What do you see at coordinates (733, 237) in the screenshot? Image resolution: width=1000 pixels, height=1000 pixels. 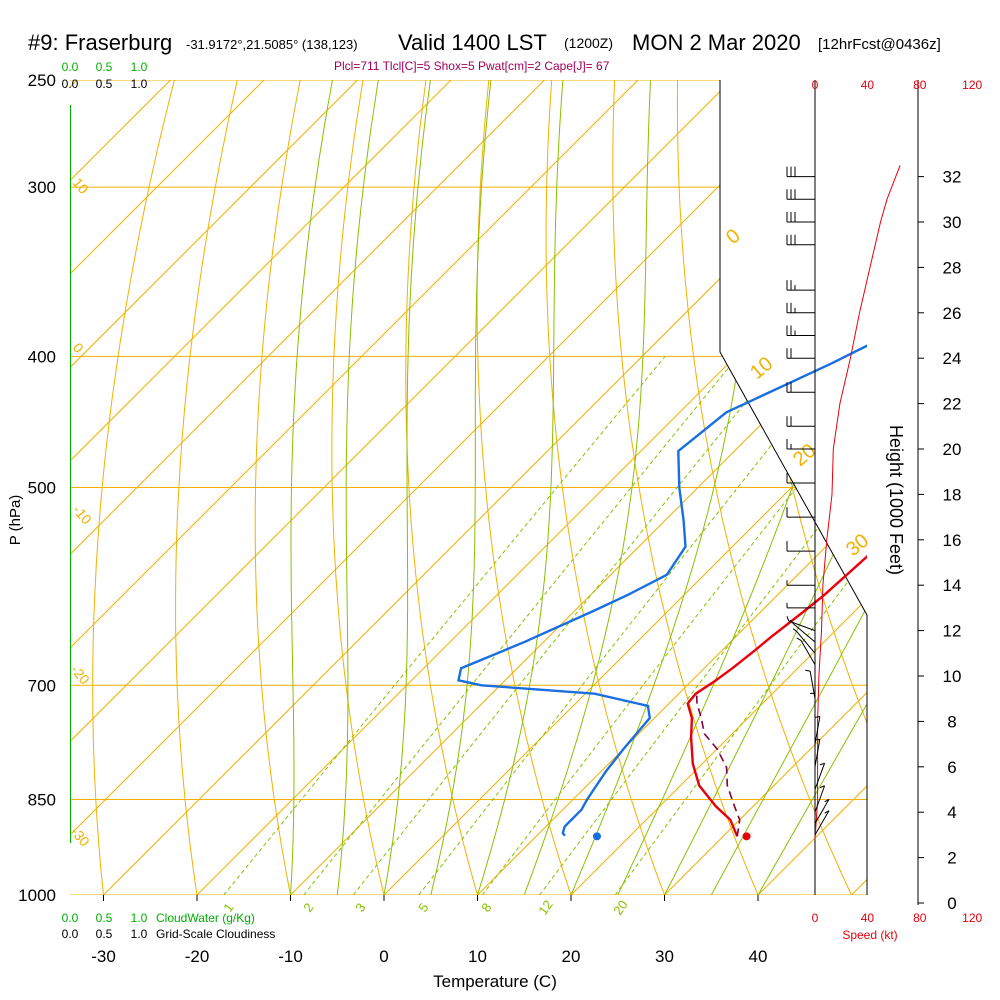 I see `dry-adiabat-label: 0` at bounding box center [733, 237].